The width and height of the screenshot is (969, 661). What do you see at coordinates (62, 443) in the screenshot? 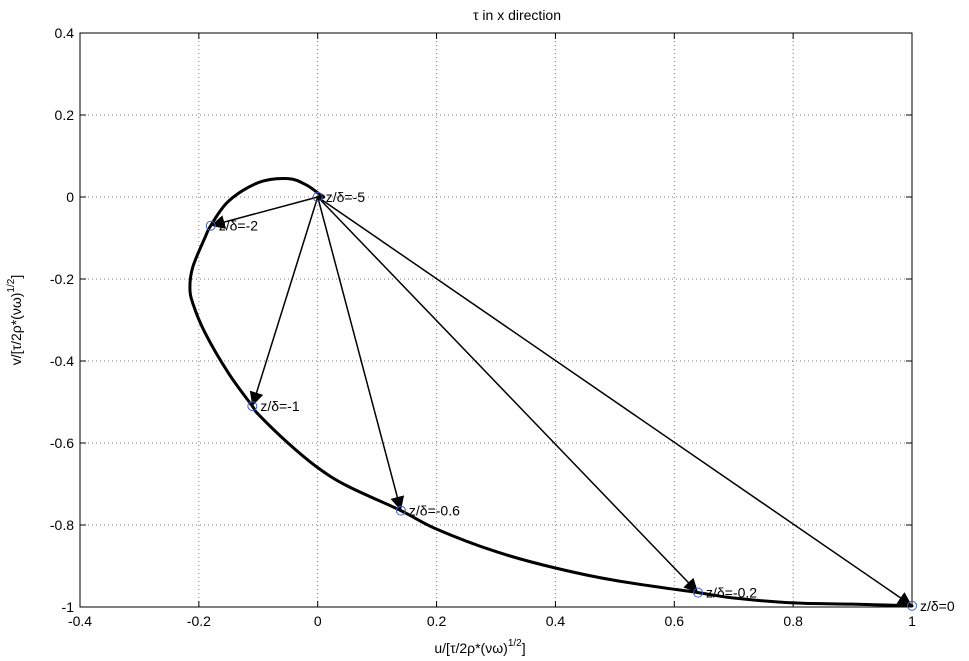
I see `y-tick-label: -0.6` at bounding box center [62, 443].